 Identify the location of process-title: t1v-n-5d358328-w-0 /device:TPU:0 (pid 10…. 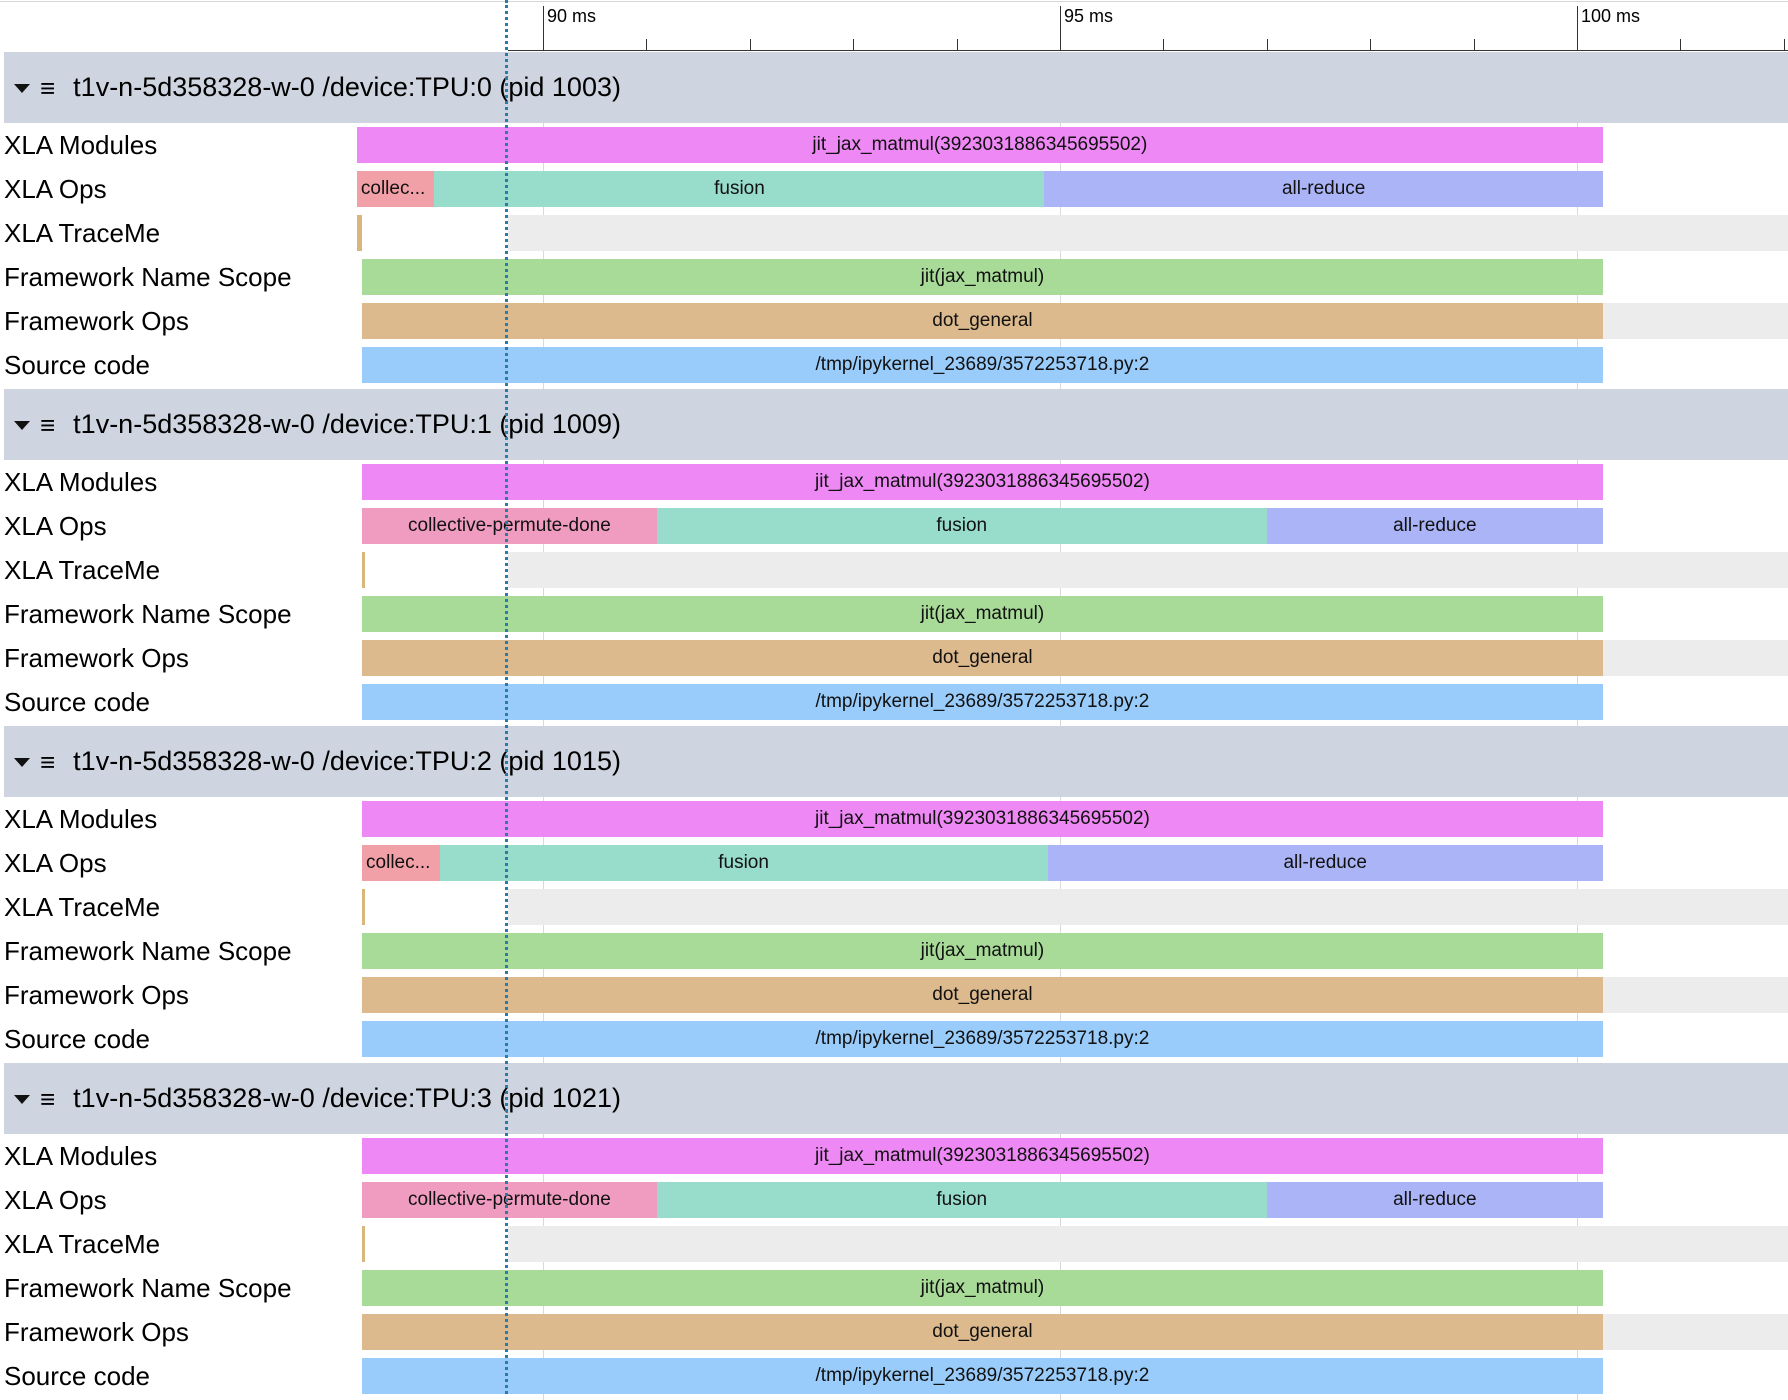
(347, 87).